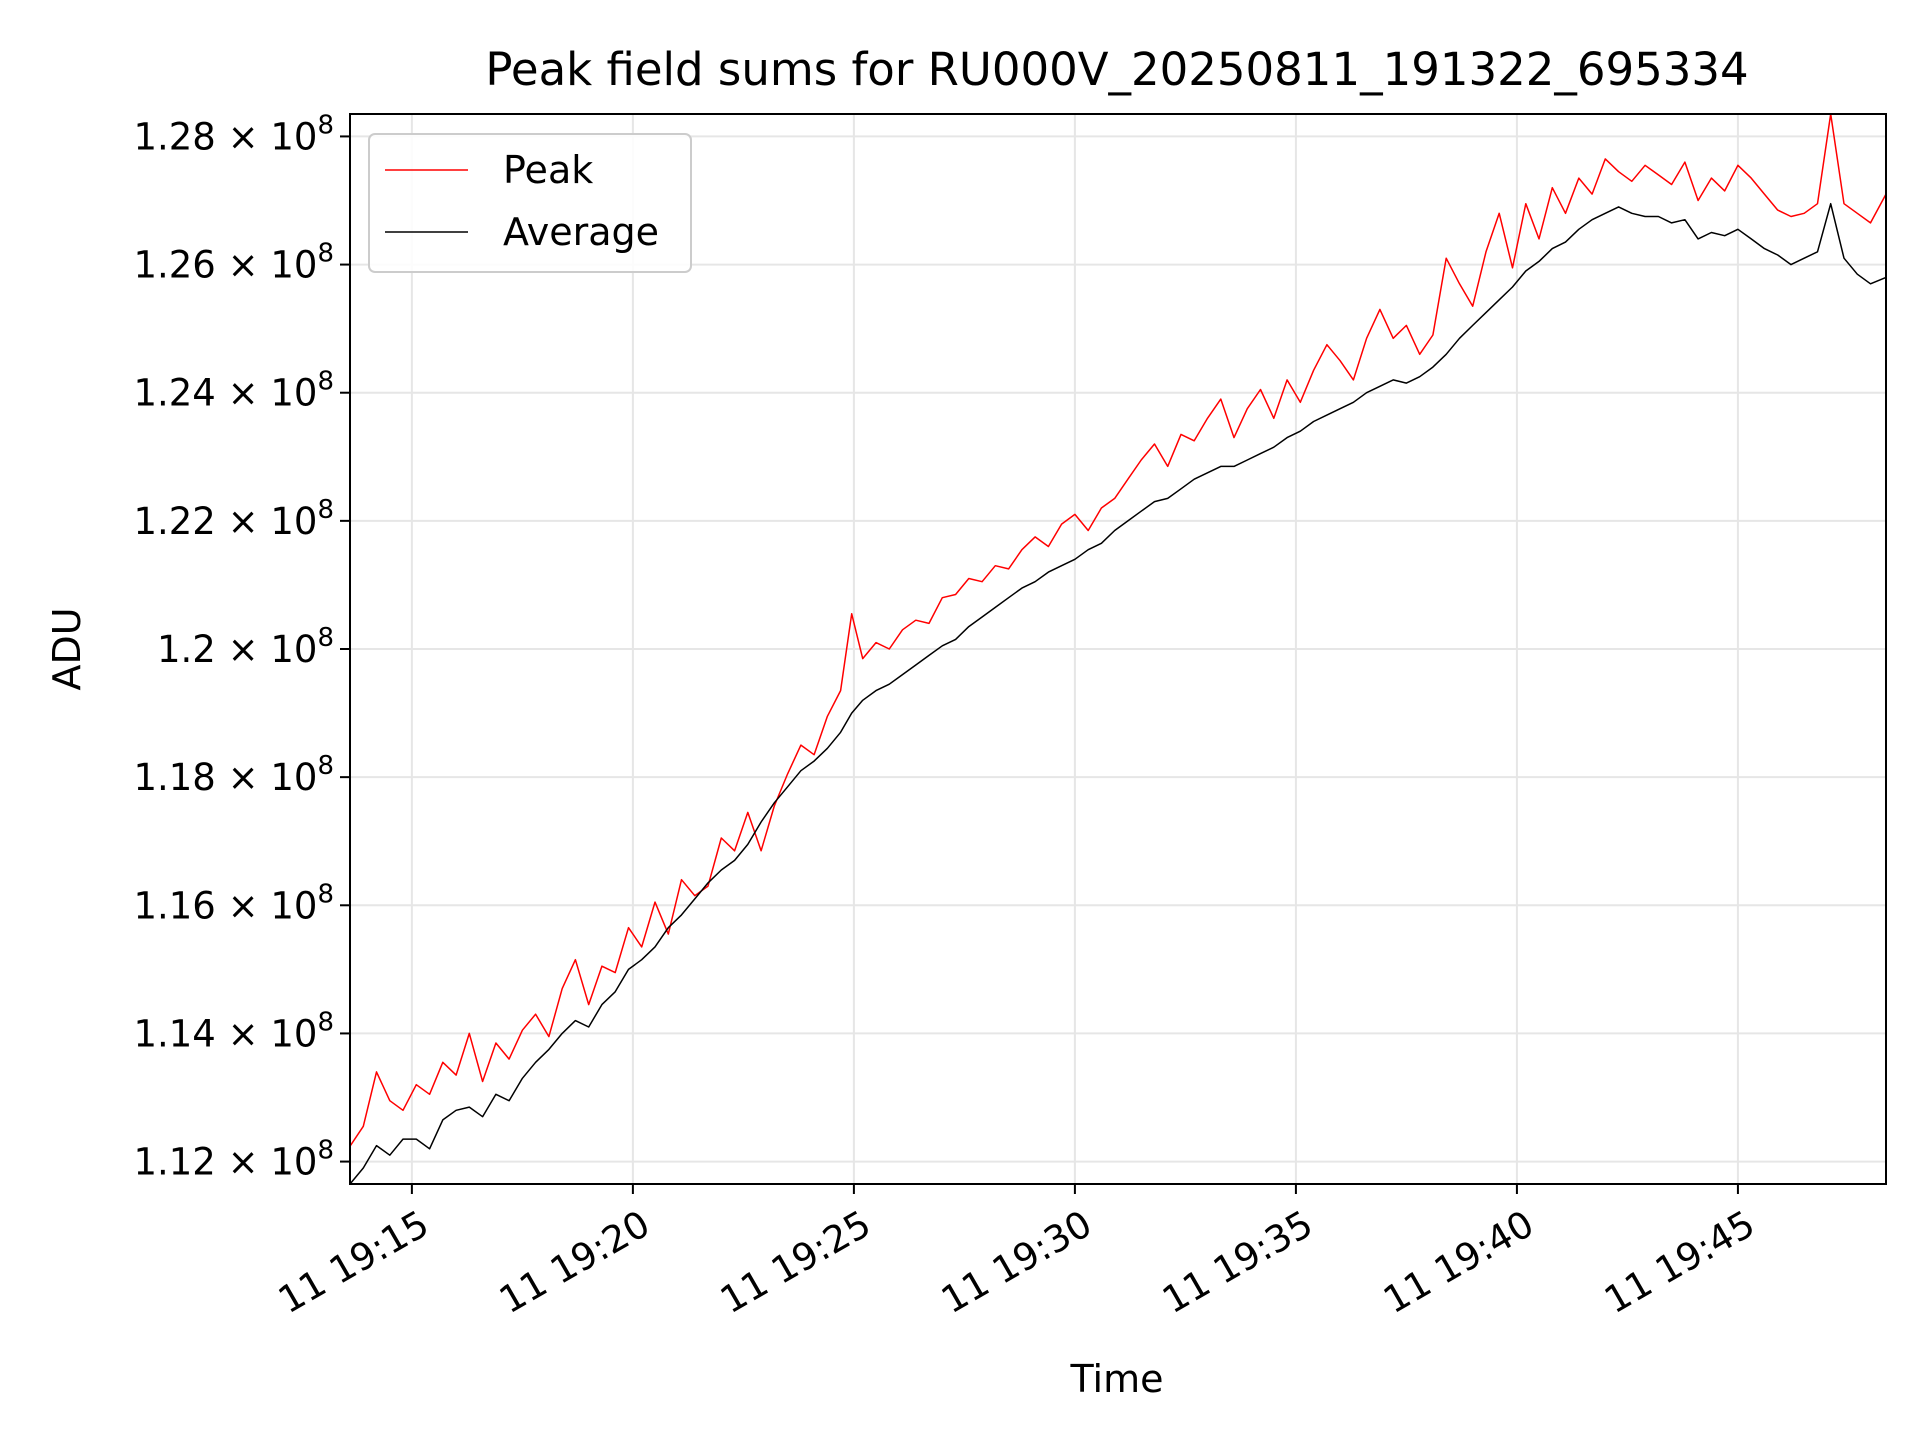  What do you see at coordinates (233, 1031) in the screenshot?
I see `y-tick-label: 1.14 × 108` at bounding box center [233, 1031].